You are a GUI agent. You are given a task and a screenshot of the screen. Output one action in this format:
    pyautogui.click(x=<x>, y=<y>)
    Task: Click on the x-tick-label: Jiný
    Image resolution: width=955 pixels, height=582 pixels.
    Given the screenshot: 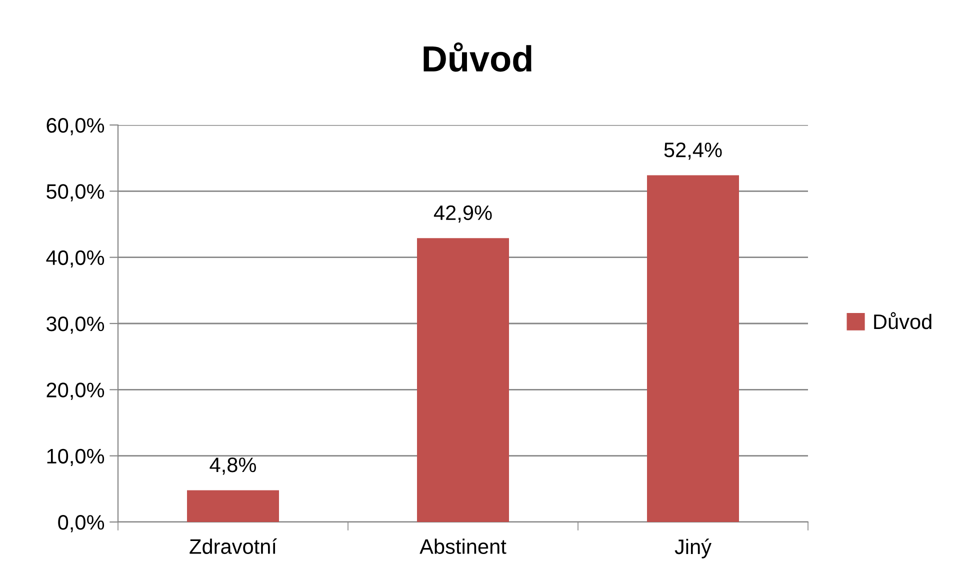 What is the action you would take?
    pyautogui.click(x=693, y=548)
    